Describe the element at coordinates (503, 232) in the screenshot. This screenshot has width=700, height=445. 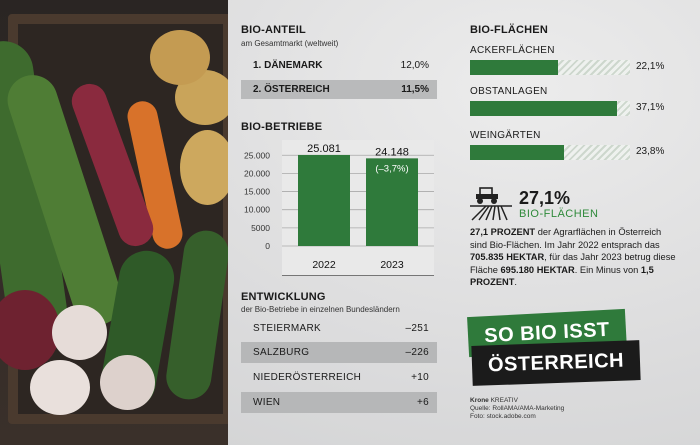
I see `stat-p1: 27,1 PROZENT` at that location.